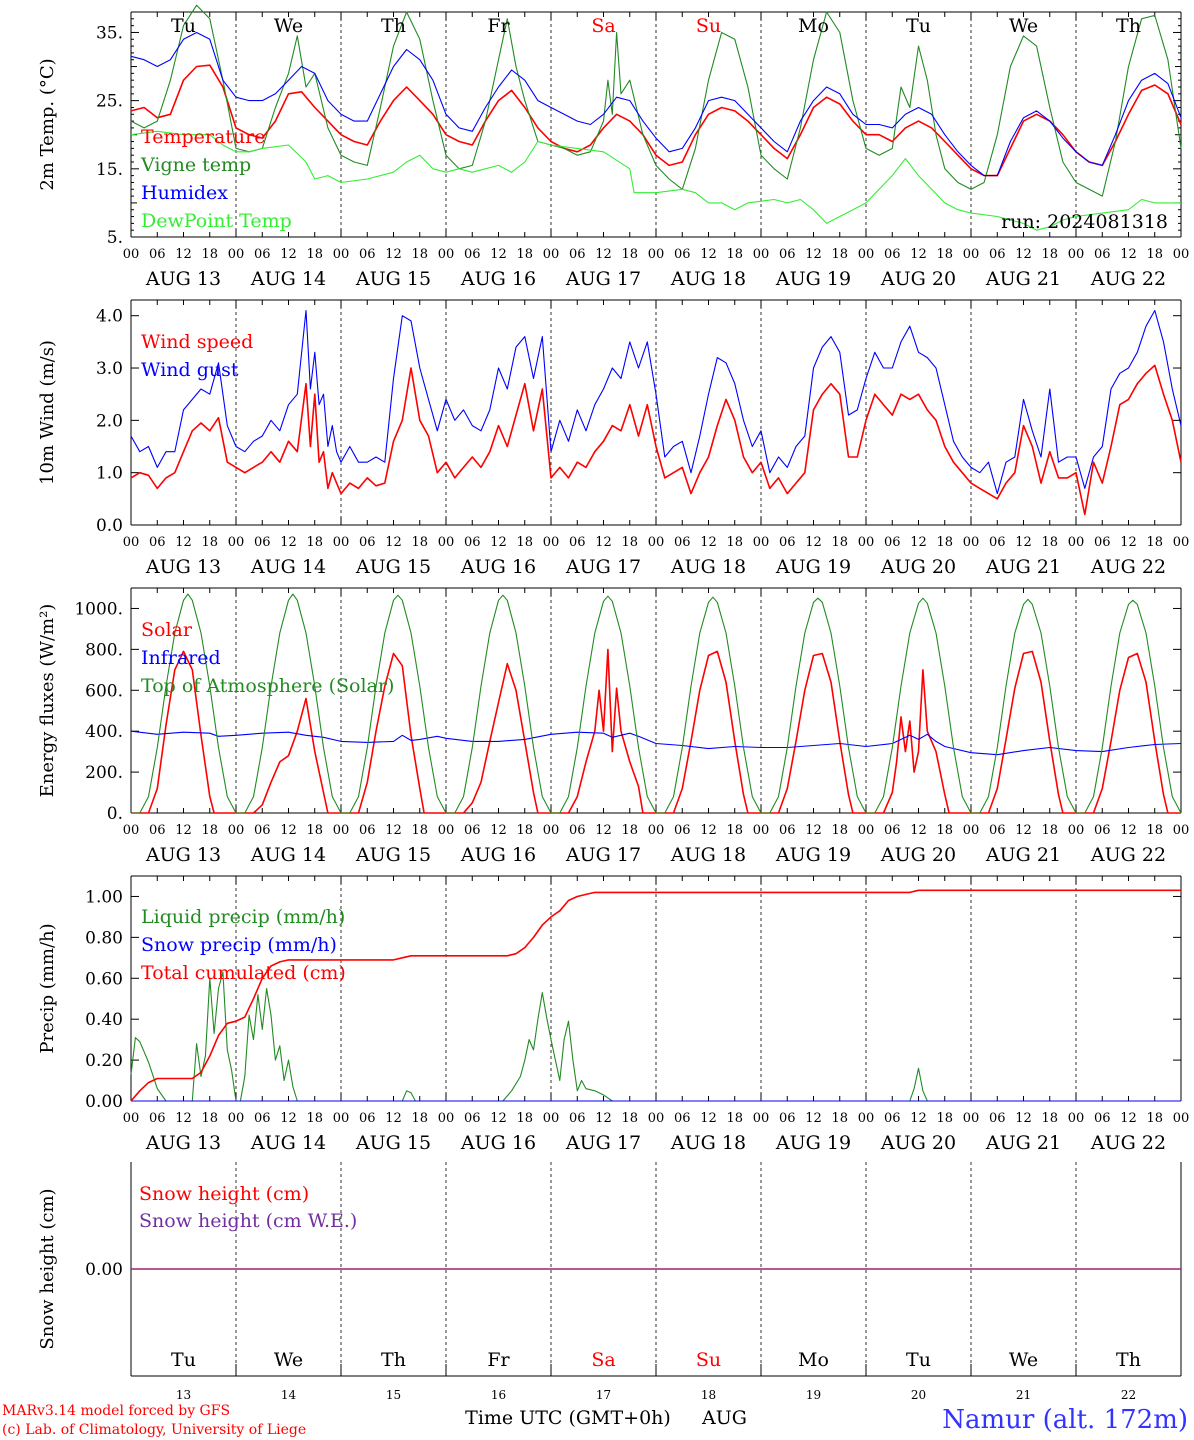 This screenshot has height=1440, width=1194. I want to click on day-name: Sa, so click(603, 26).